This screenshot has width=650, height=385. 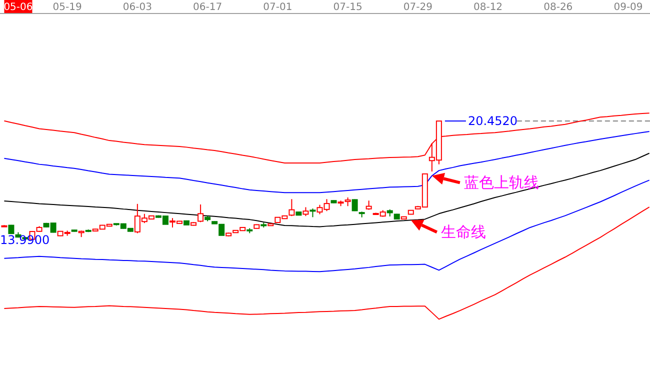 I want to click on annotation: 蓝色上轨线, so click(x=501, y=183).